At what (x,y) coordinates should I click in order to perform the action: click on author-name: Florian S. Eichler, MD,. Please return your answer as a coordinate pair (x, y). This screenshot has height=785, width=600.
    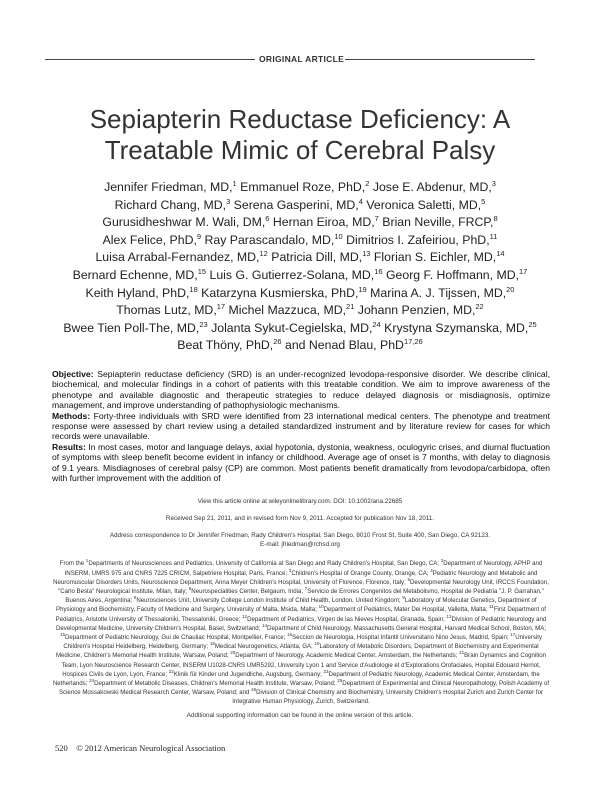
    Looking at the image, I should click on (435, 257).